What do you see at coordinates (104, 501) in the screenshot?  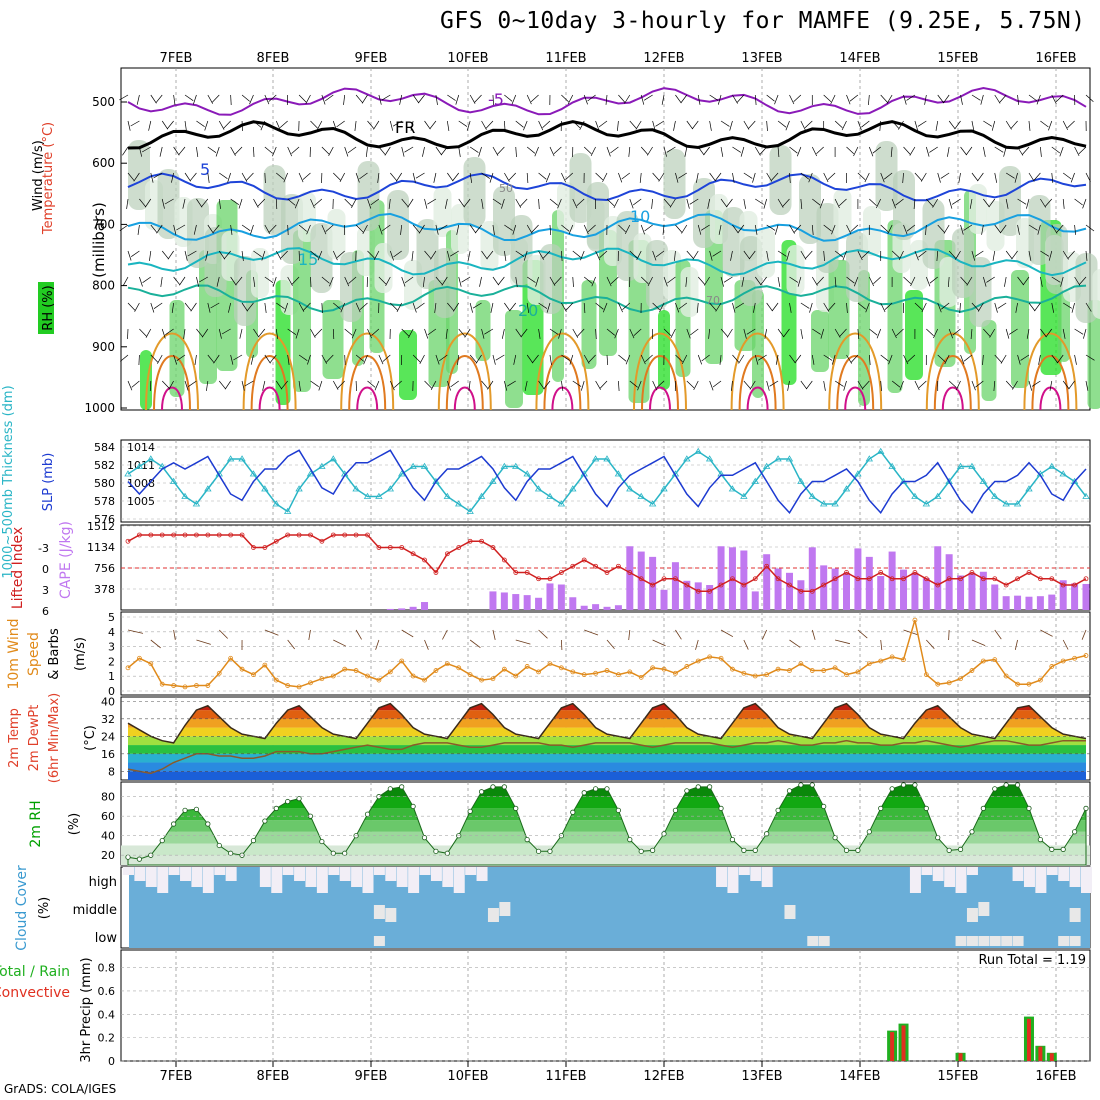 I see `thickness-tick-label: 578` at bounding box center [104, 501].